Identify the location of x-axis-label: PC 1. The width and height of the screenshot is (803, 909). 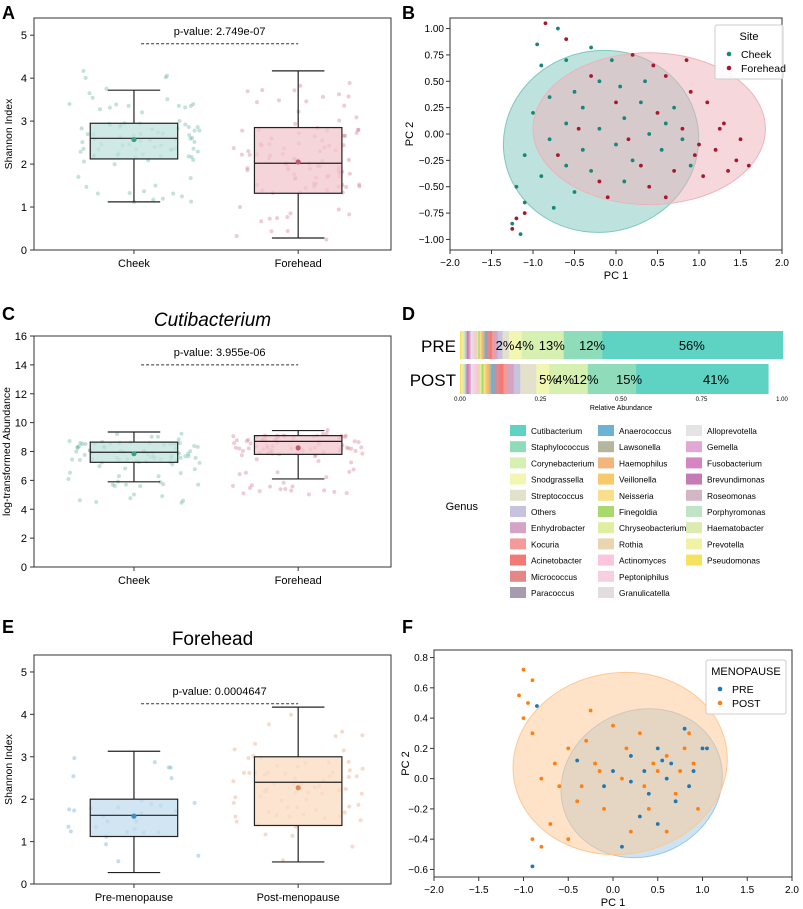
(613, 903).